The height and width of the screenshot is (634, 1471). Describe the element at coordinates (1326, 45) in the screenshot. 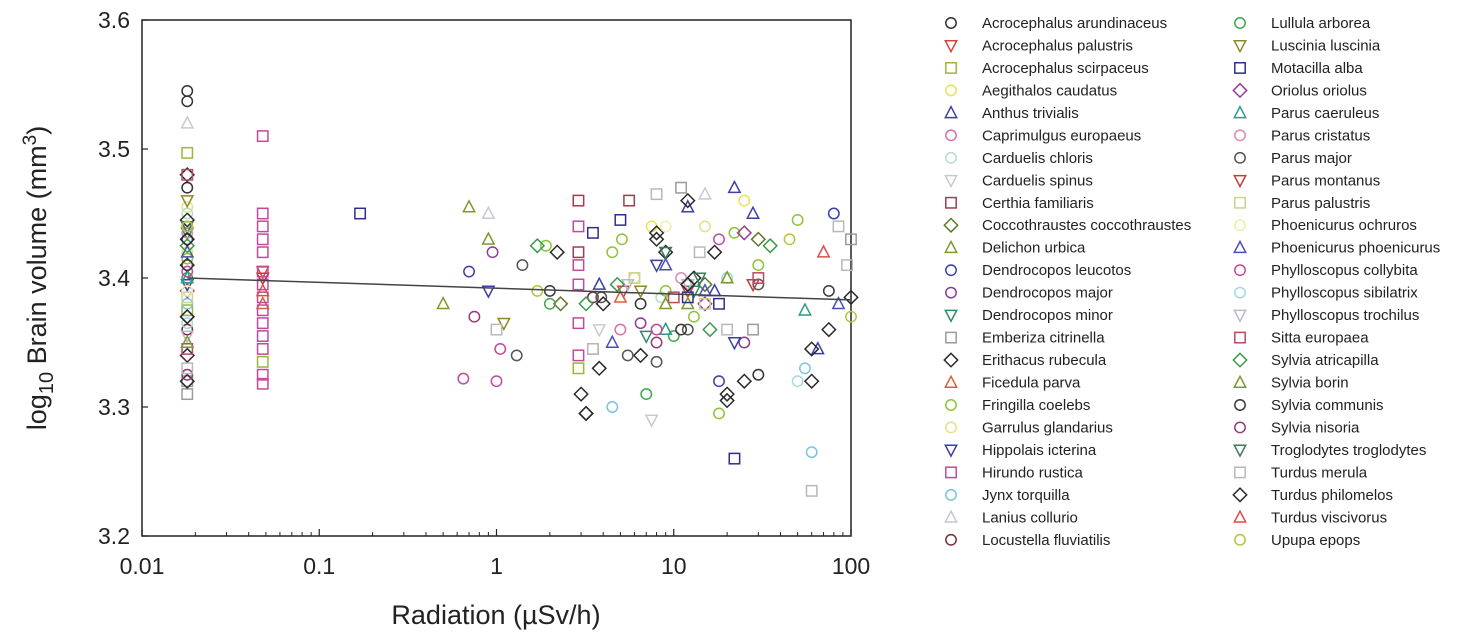

I see `legend-label: Luscinia luscinia` at that location.